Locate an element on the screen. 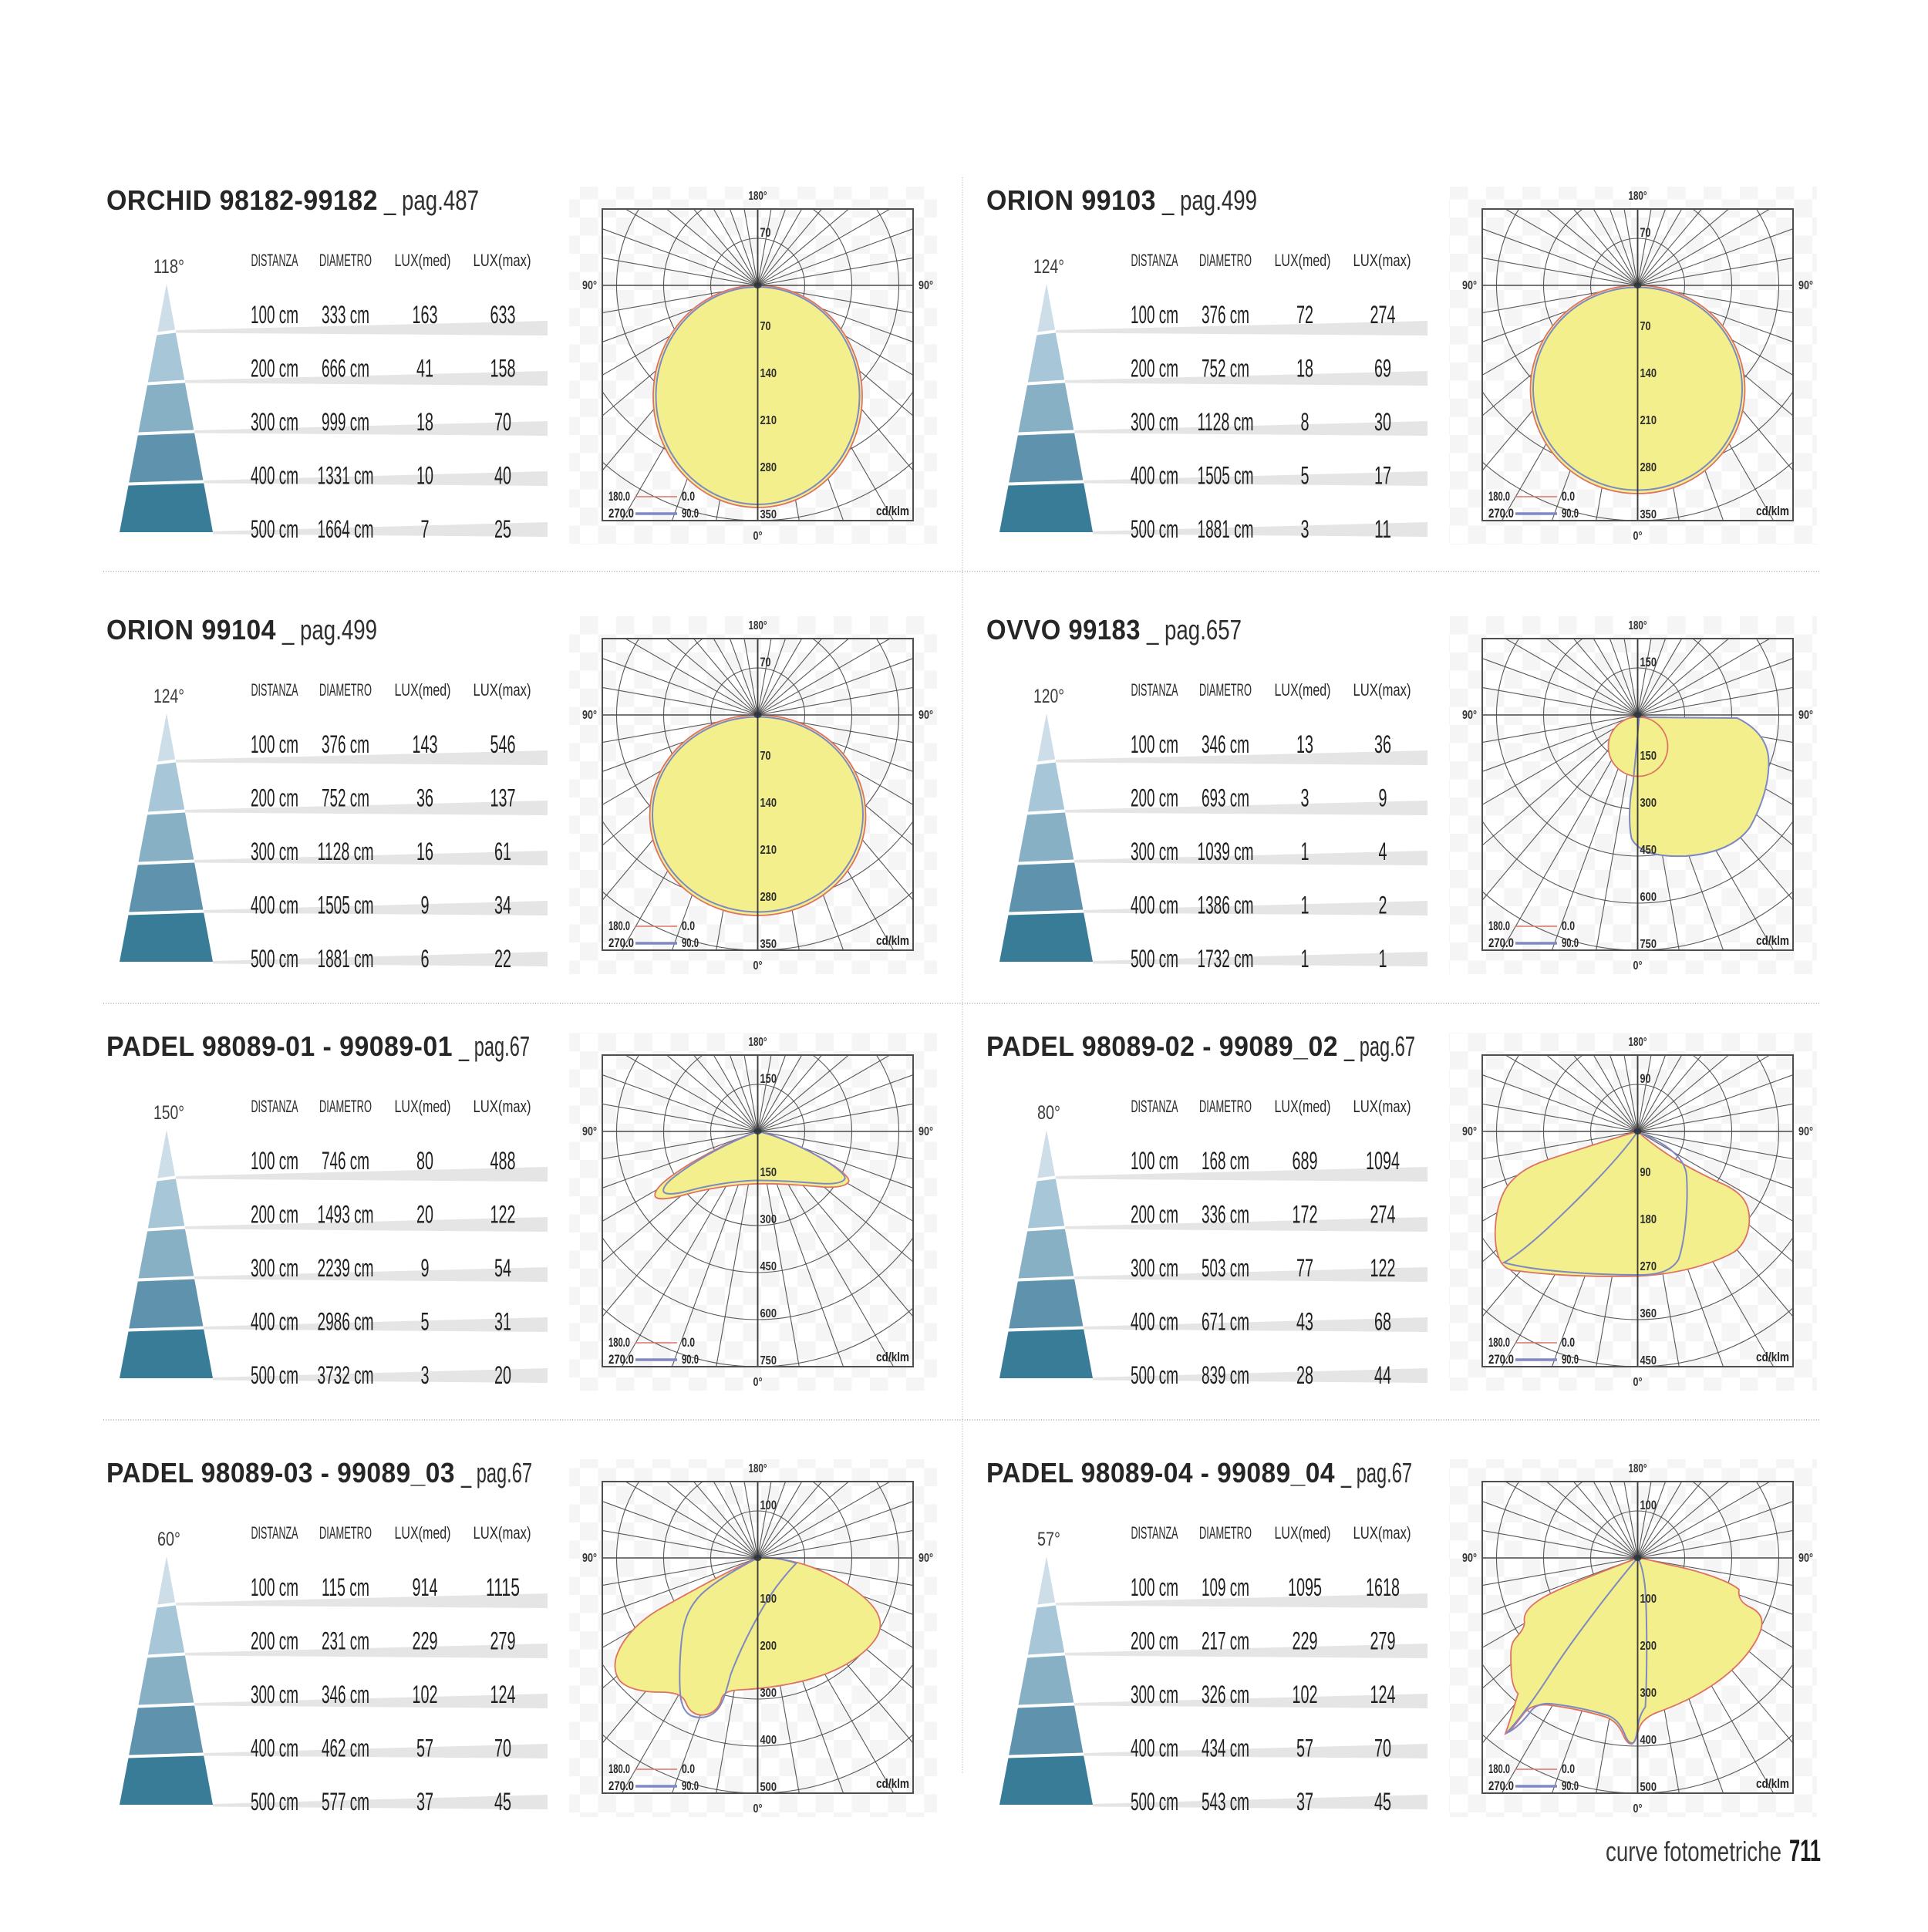 The image size is (1928, 1932). svg-text: 326 cm is located at coordinates (1225, 1694).